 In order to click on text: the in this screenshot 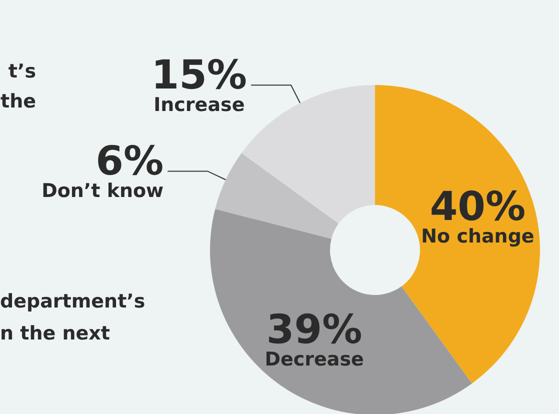, I will do `click(18, 101)`.